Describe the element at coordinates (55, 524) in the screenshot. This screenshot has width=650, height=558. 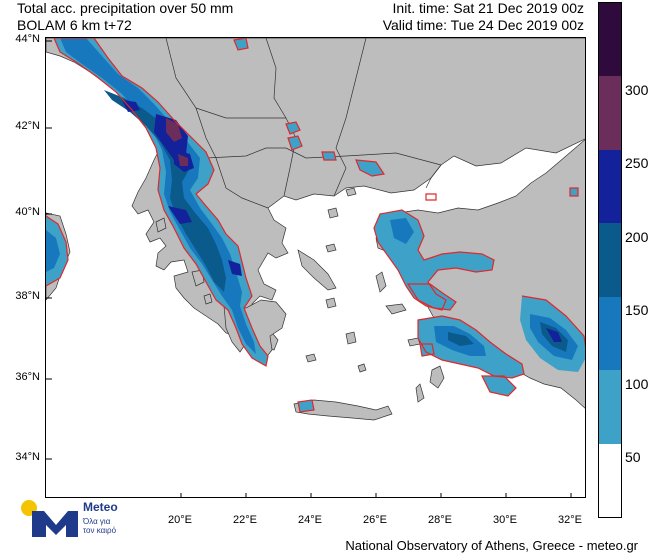
I see `logo-m-mark-icon` at that location.